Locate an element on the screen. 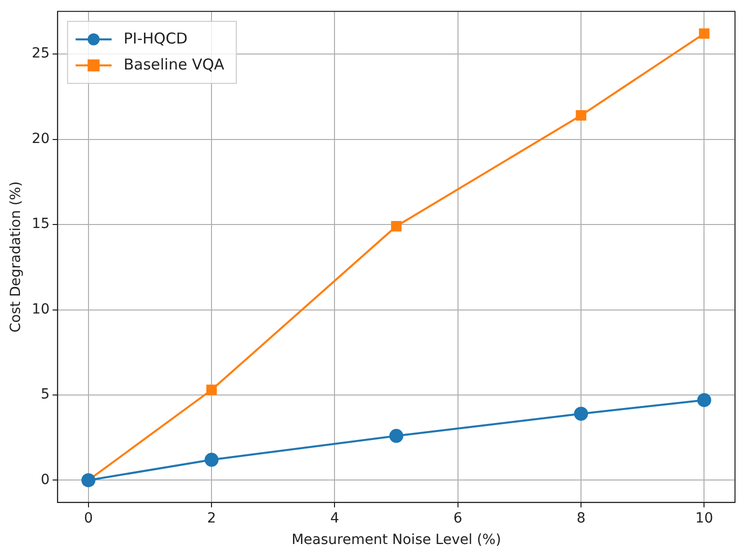 The height and width of the screenshot is (555, 743). x-tick-label: 6 is located at coordinates (457, 518).